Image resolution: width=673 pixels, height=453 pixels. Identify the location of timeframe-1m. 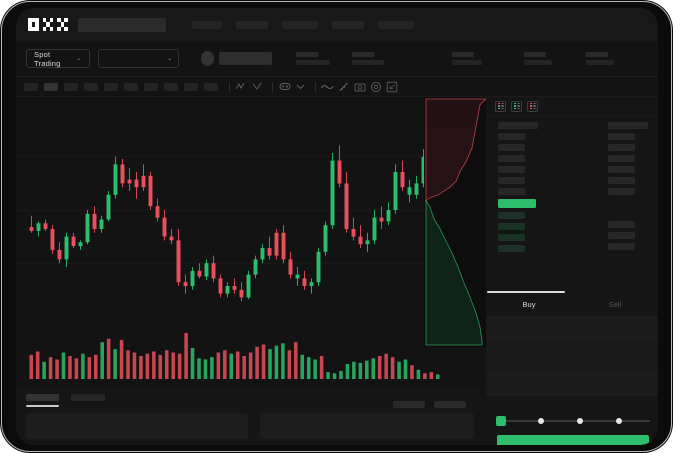
(31, 86).